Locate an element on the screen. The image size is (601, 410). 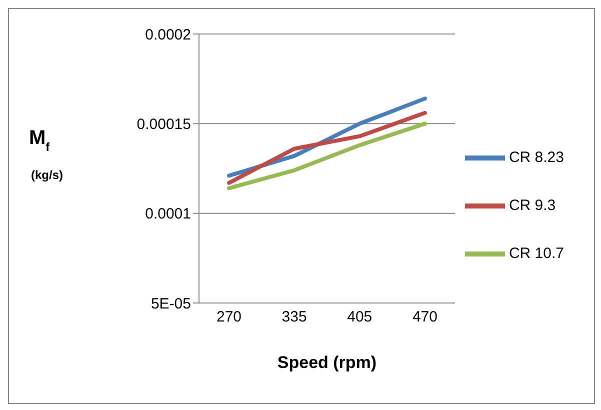
legend-label: CR 9.3 is located at coordinates (532, 205).